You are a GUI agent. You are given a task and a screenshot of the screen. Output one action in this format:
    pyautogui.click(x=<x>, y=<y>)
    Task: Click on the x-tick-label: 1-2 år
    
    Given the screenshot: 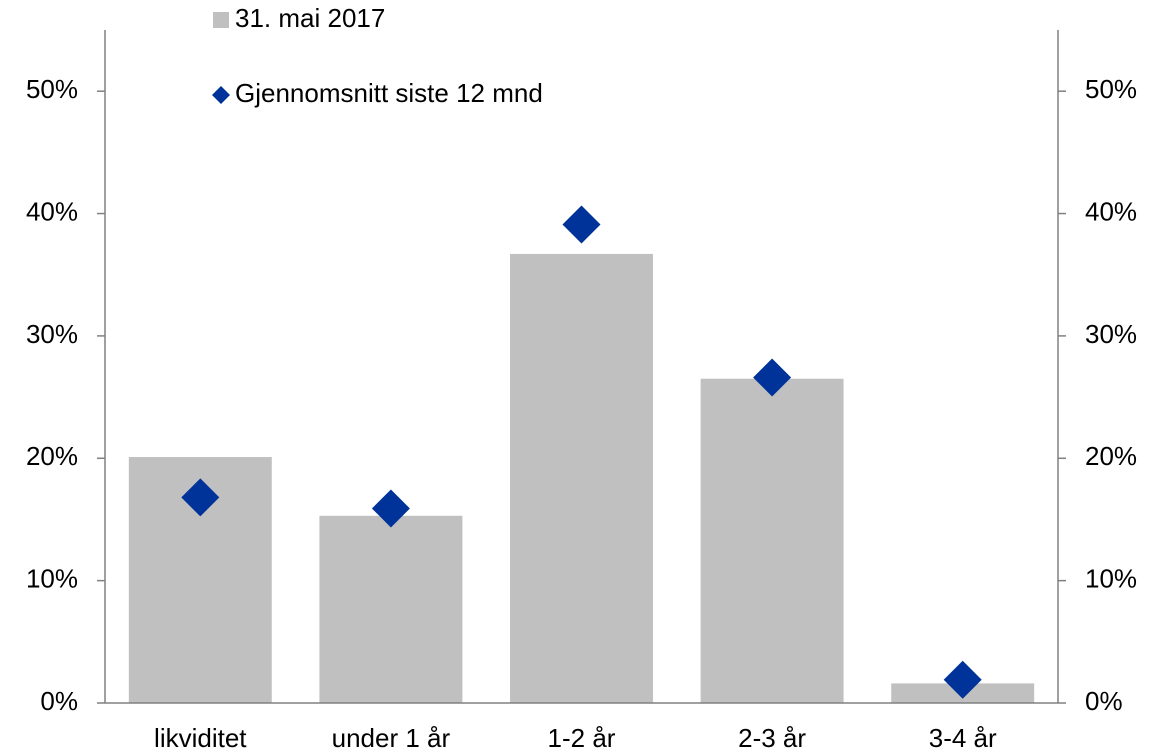 What is the action you would take?
    pyautogui.click(x=582, y=738)
    